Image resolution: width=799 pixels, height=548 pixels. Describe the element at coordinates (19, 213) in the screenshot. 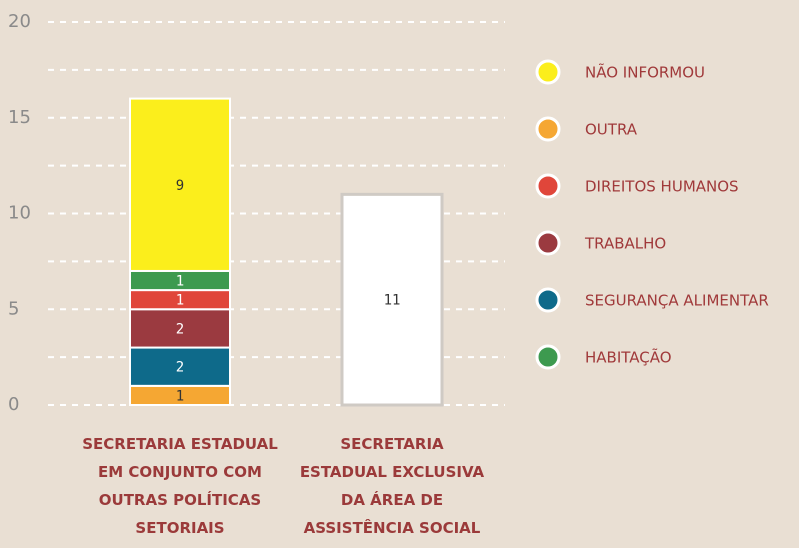

I see `y-tick-label: 10` at that location.